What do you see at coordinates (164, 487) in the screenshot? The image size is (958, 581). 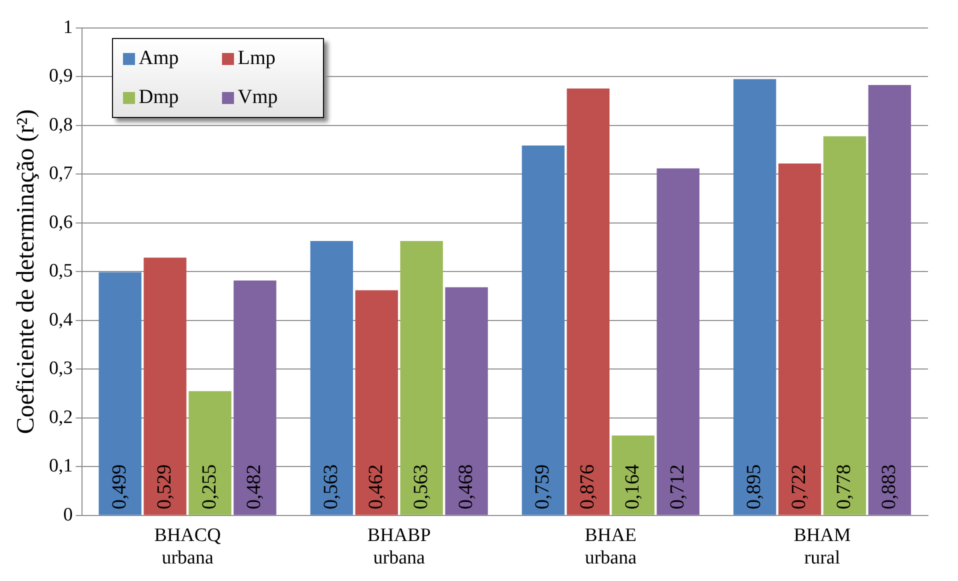 I see `data-label: 0,529` at bounding box center [164, 487].